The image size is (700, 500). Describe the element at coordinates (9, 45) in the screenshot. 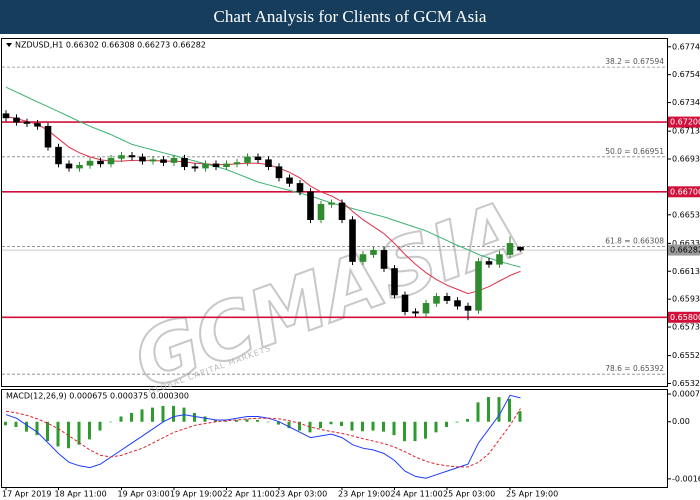

I see `menu-arrow` at that location.